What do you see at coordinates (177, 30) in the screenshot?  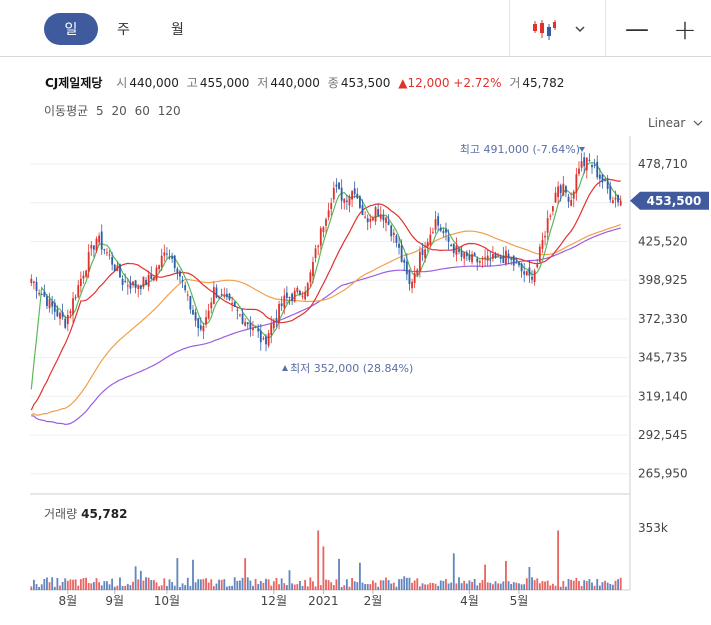 I see `tab-month: 월` at bounding box center [177, 30].